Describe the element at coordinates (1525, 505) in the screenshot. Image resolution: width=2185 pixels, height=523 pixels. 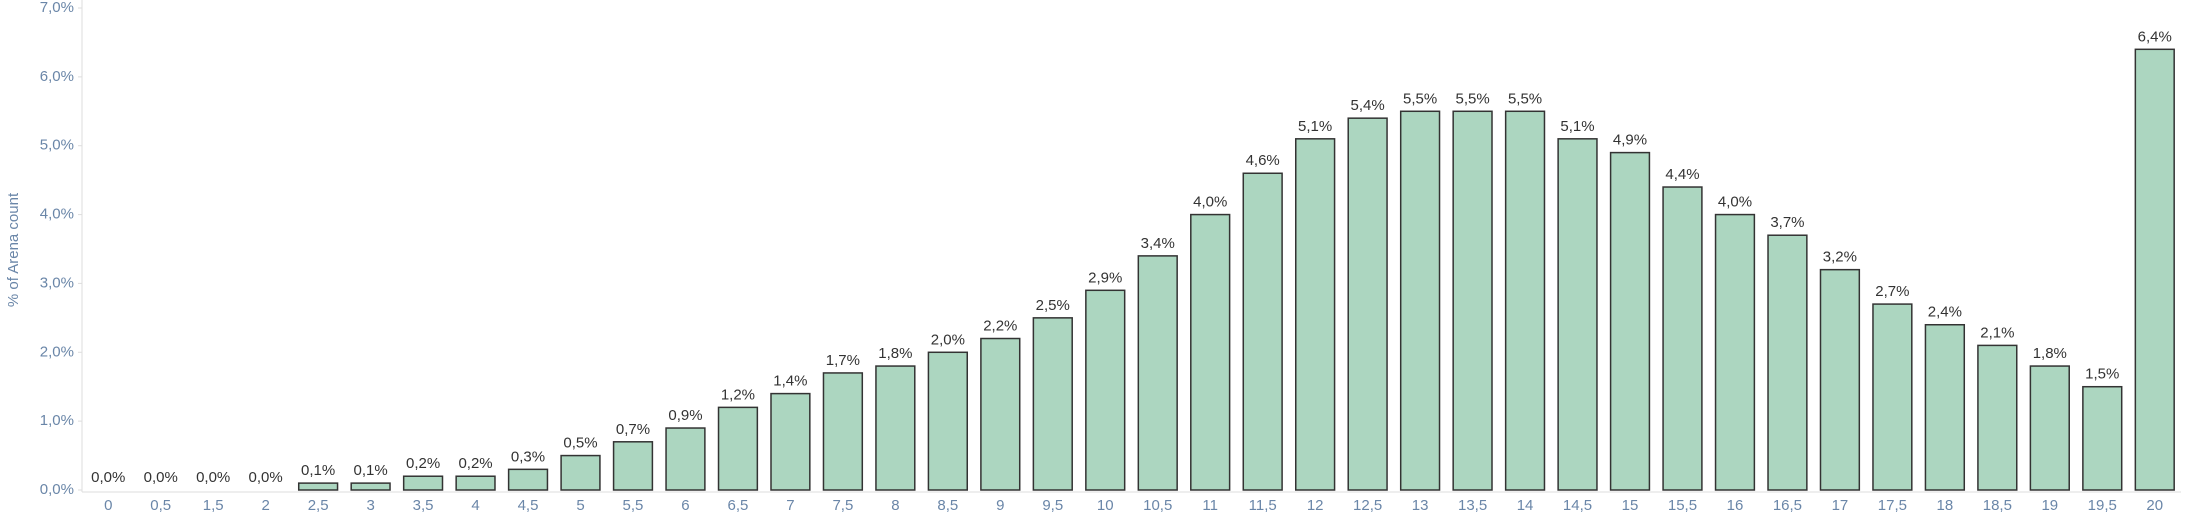
I see `x-tick-label: 14` at that location.